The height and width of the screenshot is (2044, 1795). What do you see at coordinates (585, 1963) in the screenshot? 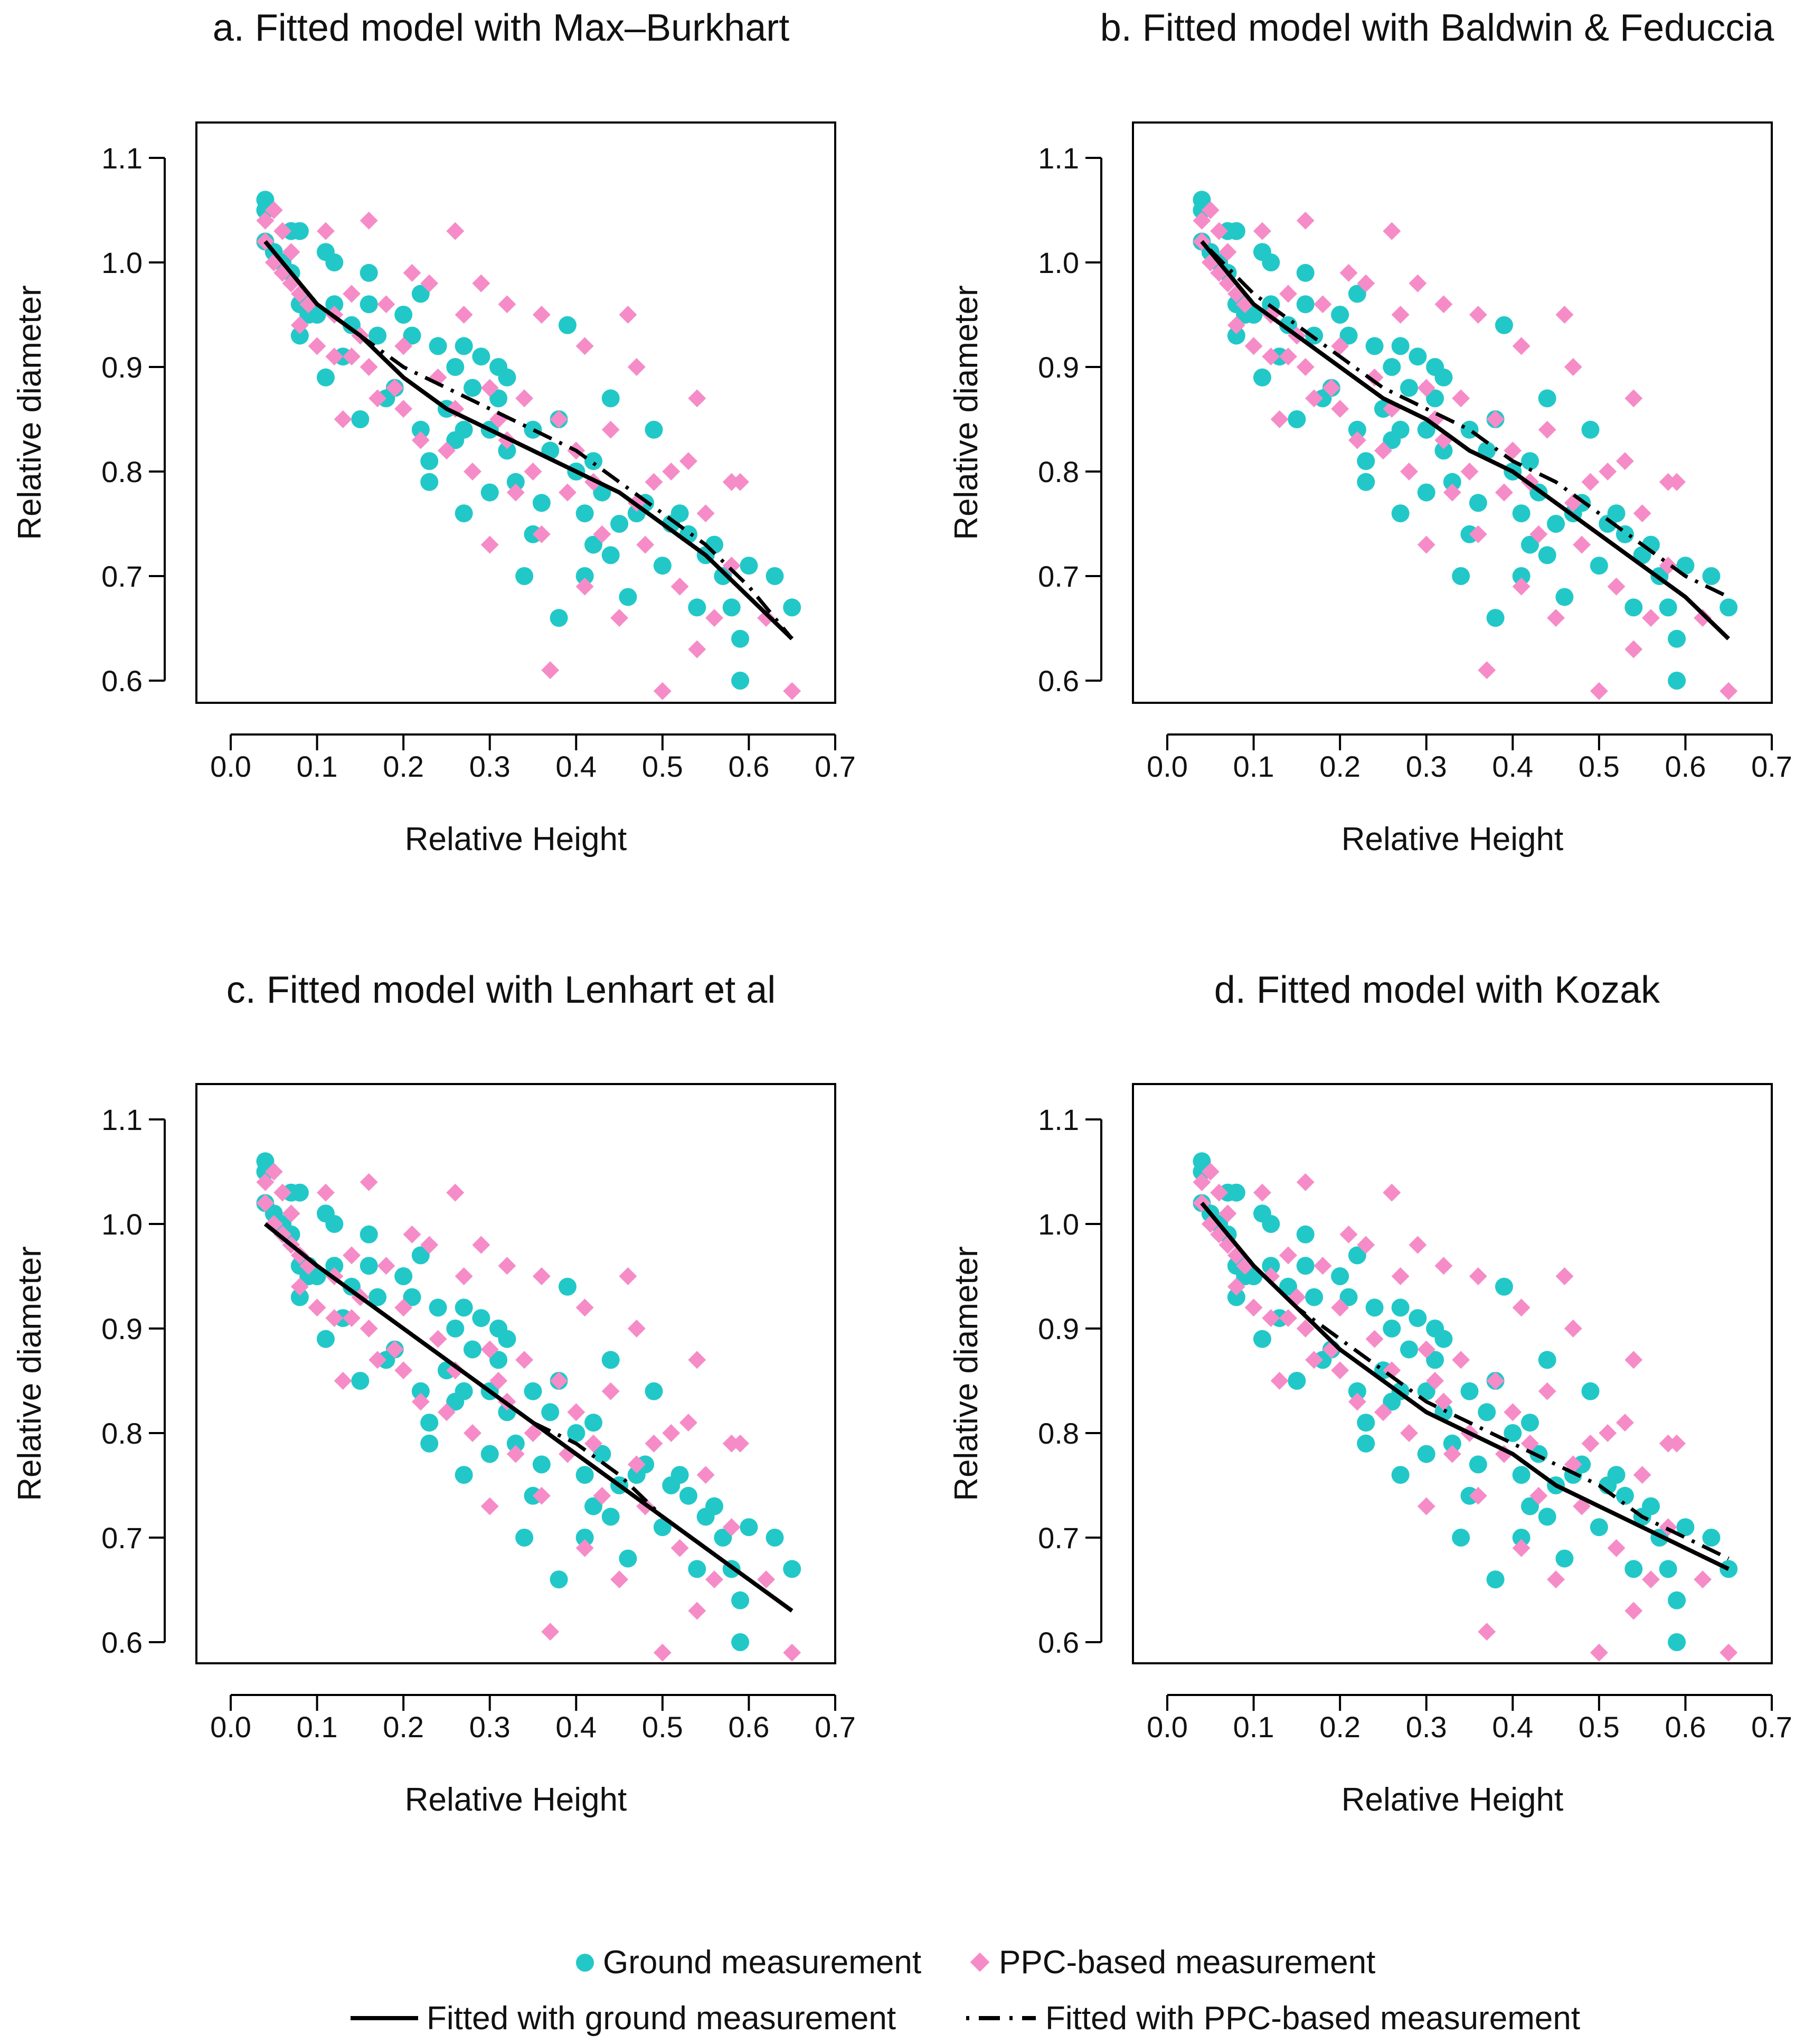
I see `legend-ground-marker` at bounding box center [585, 1963].